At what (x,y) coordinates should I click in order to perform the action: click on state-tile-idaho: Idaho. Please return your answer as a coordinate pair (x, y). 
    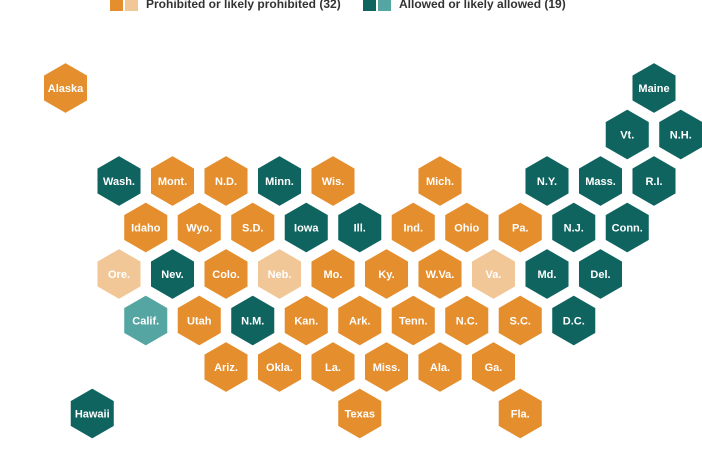
    Looking at the image, I should click on (146, 227).